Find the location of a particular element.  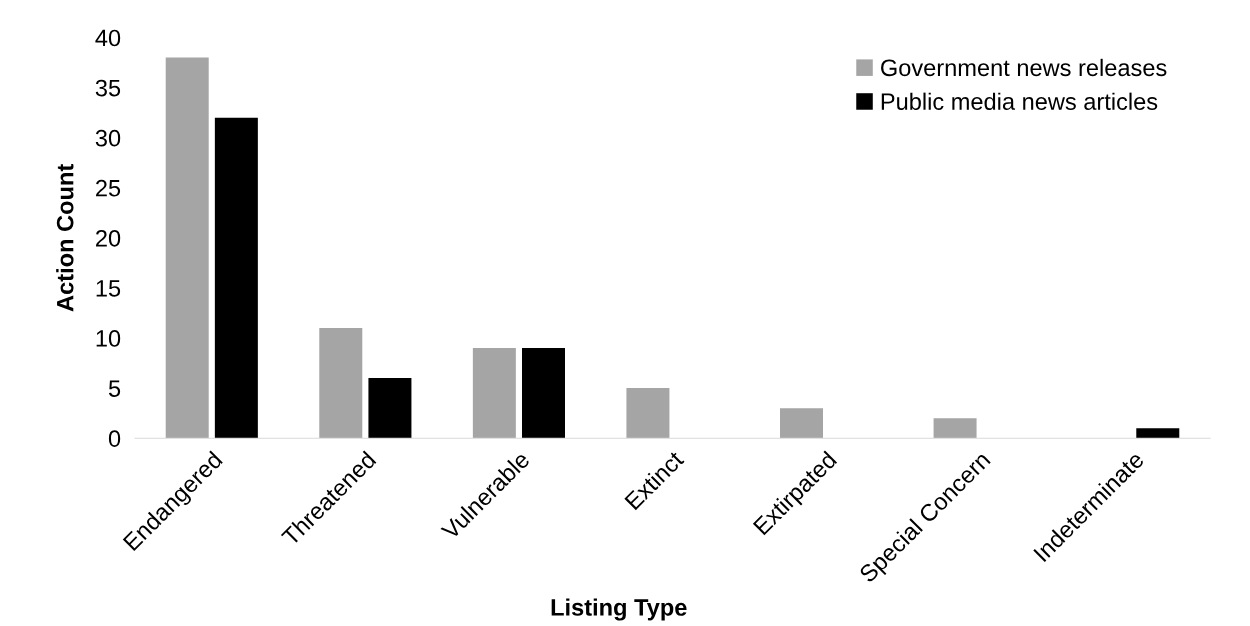

y-tick-label: 35 is located at coordinates (108, 88).